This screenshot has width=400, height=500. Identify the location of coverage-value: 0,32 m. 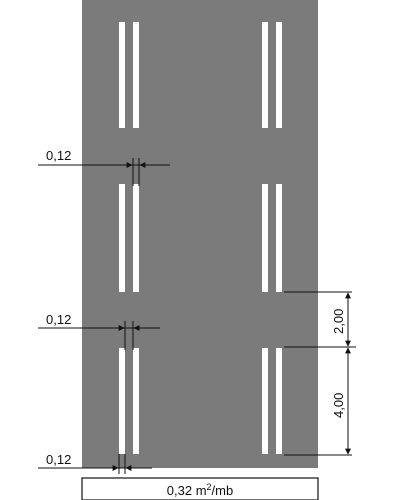
(187, 490).